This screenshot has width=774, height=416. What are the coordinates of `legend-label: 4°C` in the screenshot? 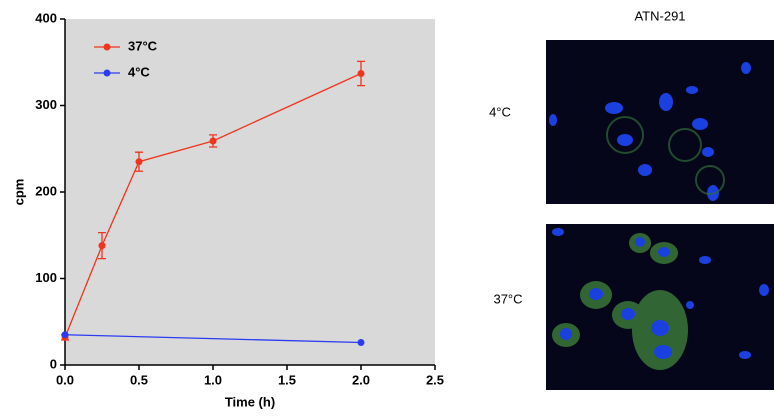 It's located at (139, 71).